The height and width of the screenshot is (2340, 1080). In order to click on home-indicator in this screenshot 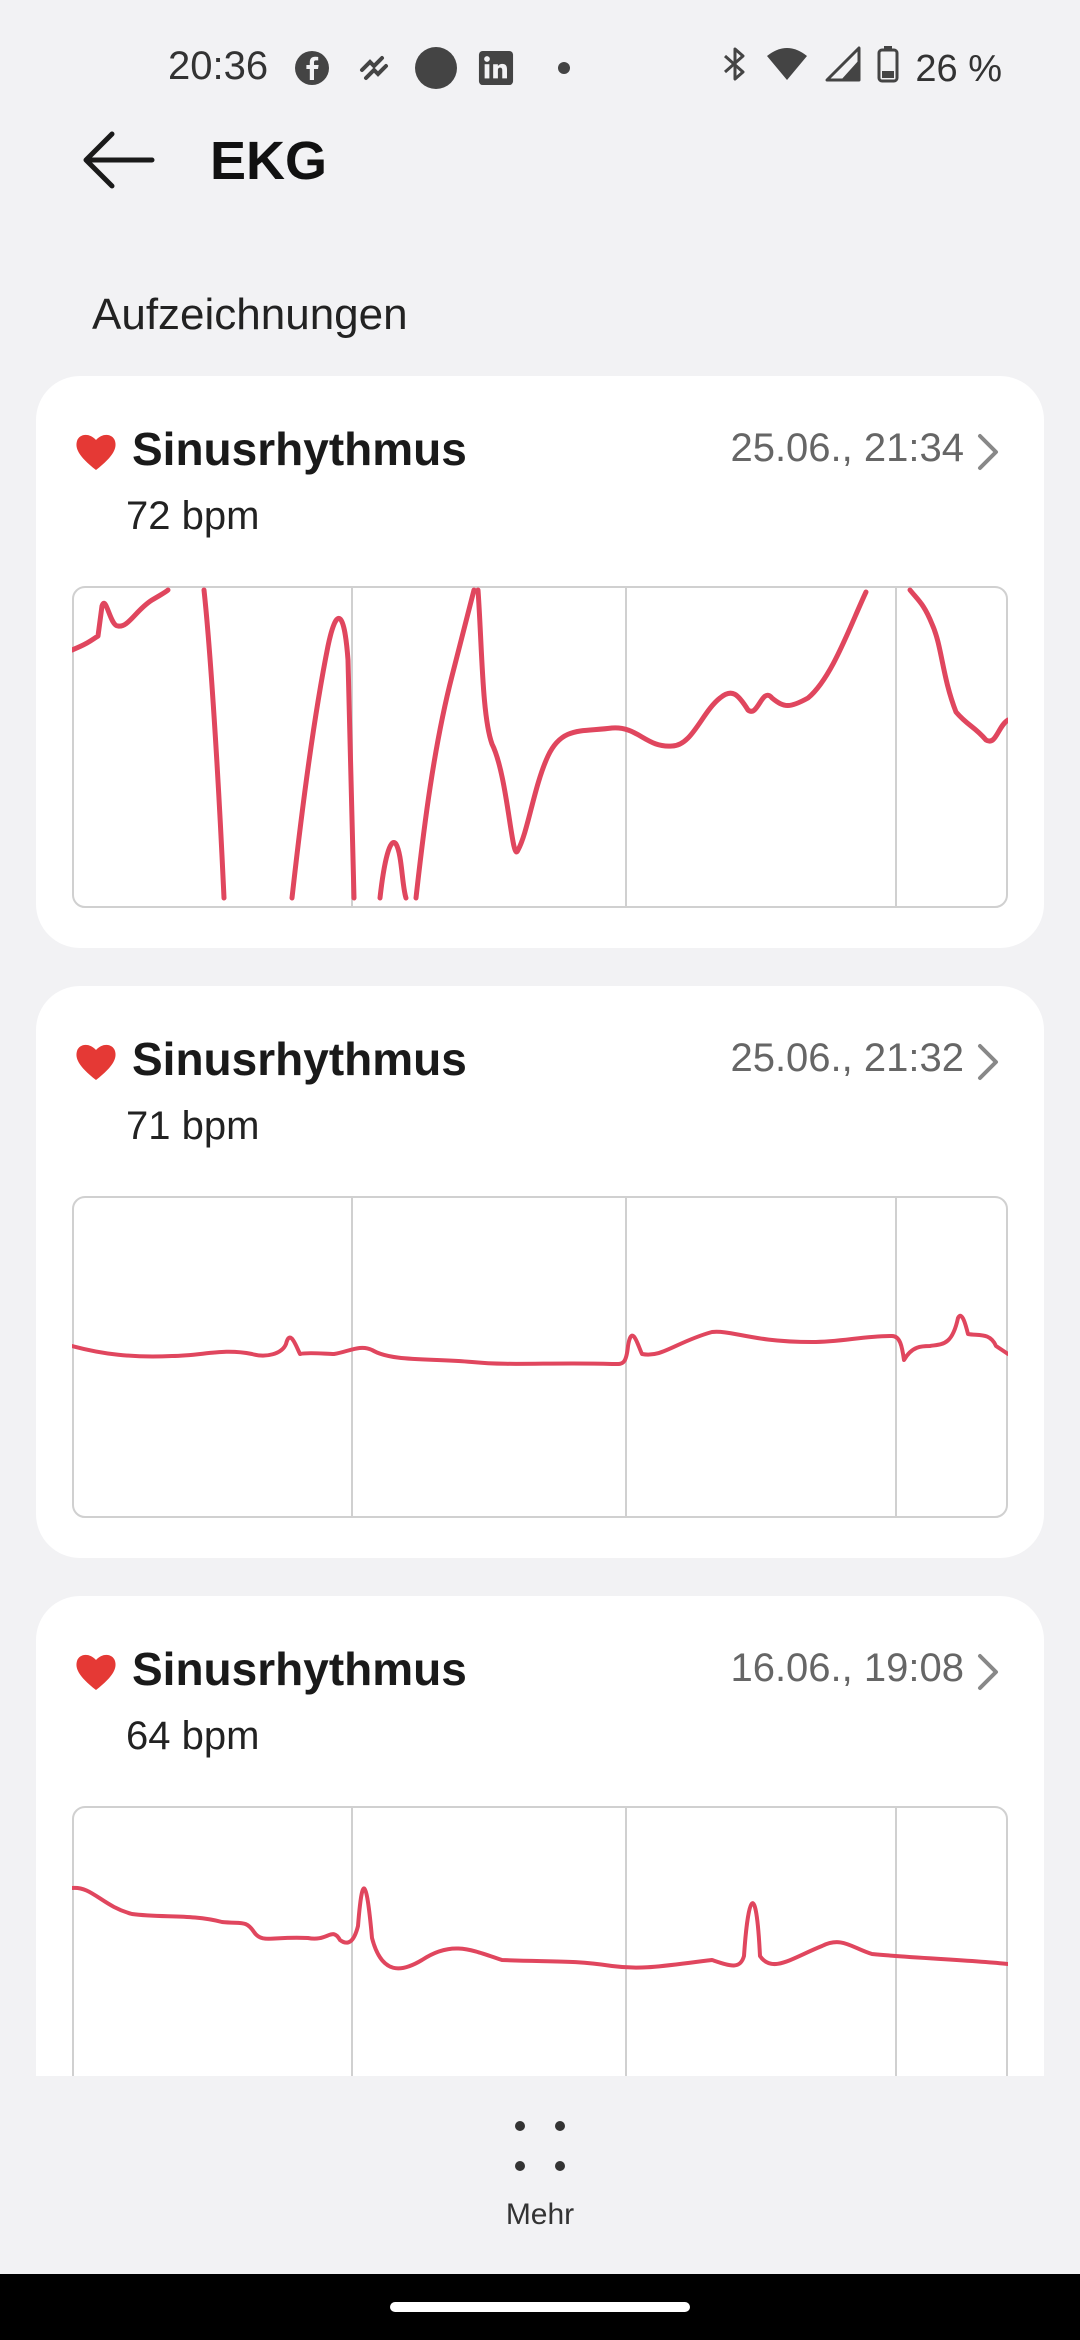, I will do `click(540, 2307)`.